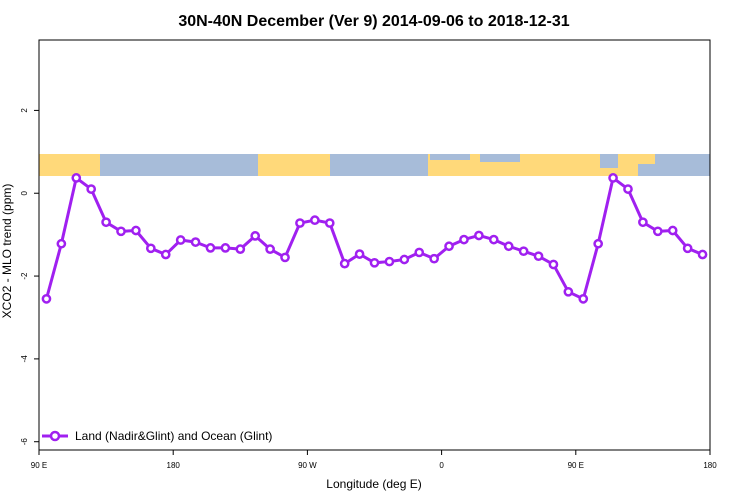 The height and width of the screenshot is (500, 750). What do you see at coordinates (24, 359) in the screenshot?
I see `y-tick-label: -4` at bounding box center [24, 359].